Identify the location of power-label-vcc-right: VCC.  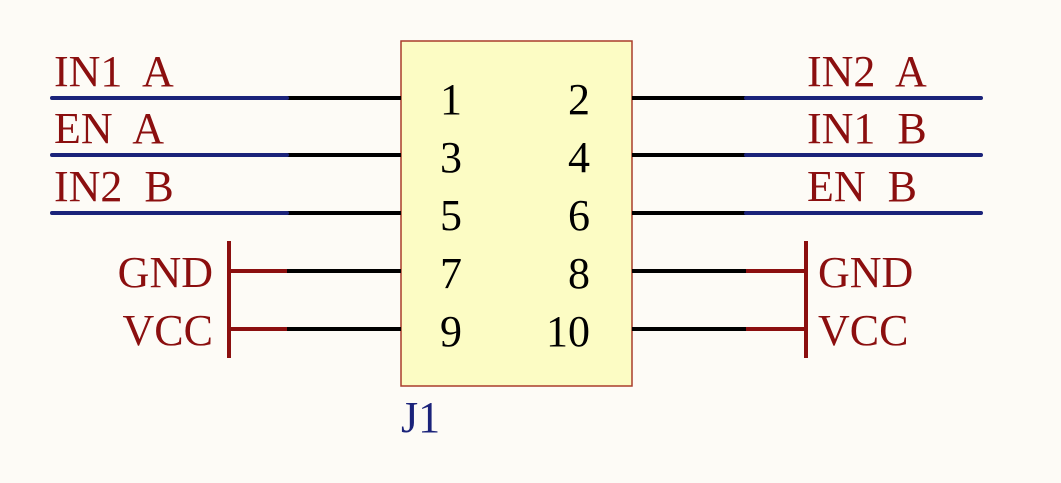
(863, 330).